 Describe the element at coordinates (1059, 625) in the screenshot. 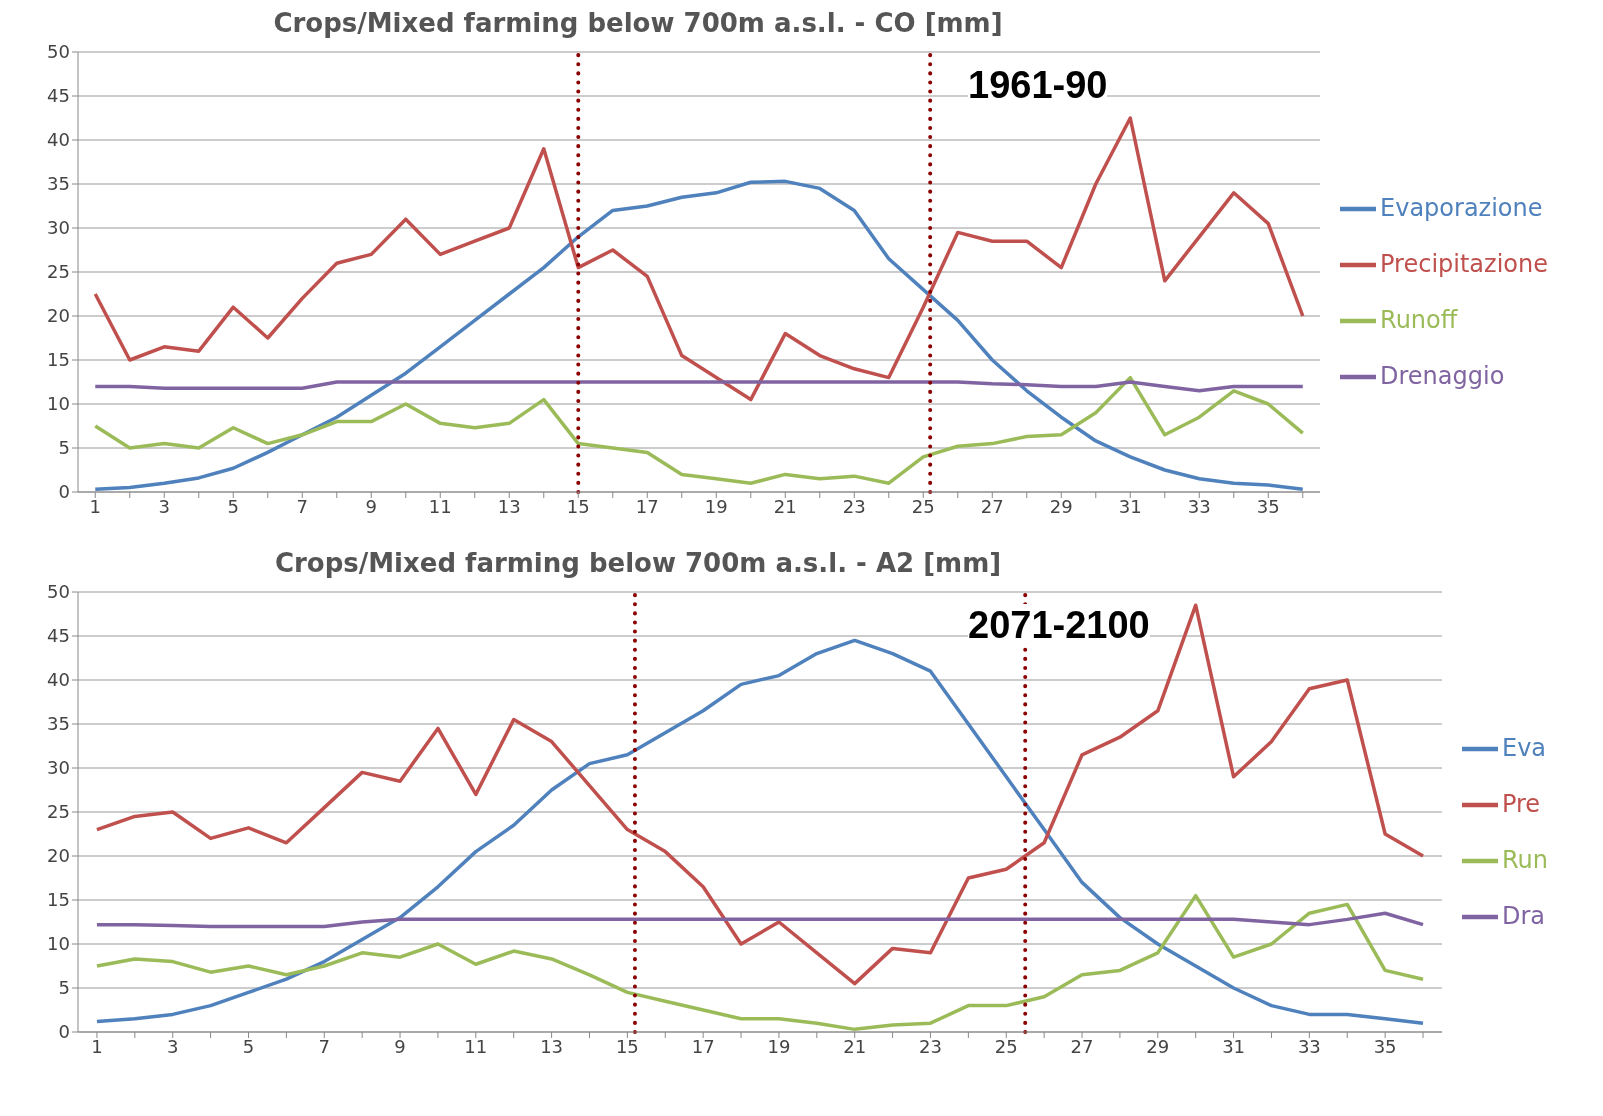

I see `annotation: 2071-2100` at that location.